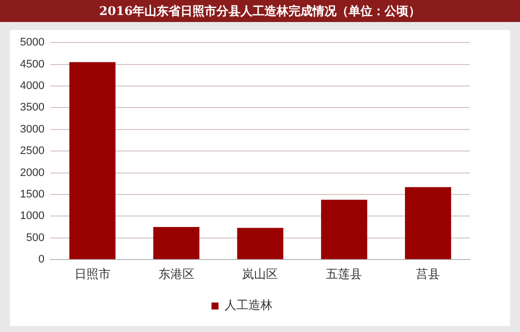 This screenshot has height=332, width=520. Describe the element at coordinates (41, 260) in the screenshot. I see `y-tick-label: 0` at that location.